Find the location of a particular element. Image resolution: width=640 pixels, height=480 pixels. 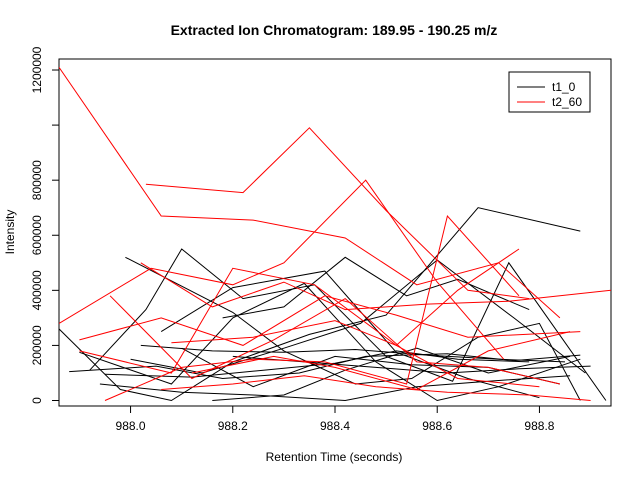

y-tick-label: 800000 is located at coordinates (37, 180).